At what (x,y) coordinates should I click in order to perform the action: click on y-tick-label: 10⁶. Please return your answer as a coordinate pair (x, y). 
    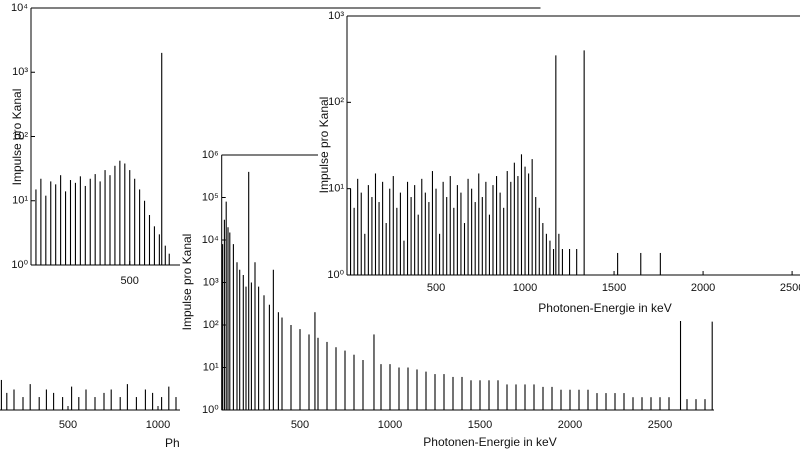
    Looking at the image, I should click on (210, 155).